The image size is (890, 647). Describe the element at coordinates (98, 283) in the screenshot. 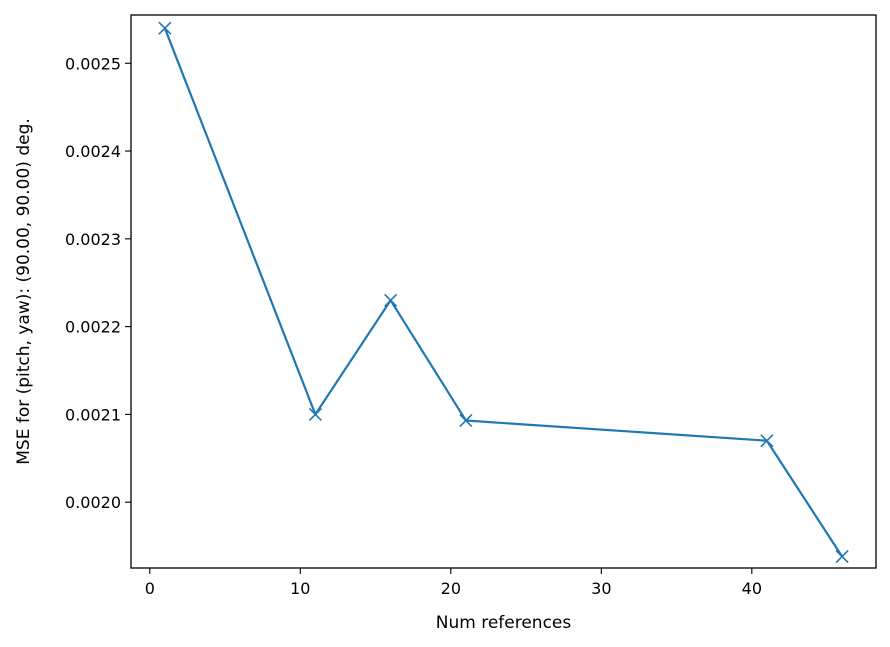

I see `y-axis-ticks: 0.0020 0.0021 0.0022 0.0023 0.0024 0.0025` at that location.